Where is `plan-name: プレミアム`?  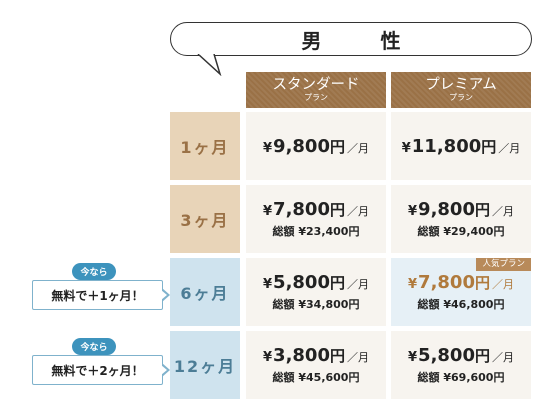 plan-name: プレミアム is located at coordinates (461, 85).